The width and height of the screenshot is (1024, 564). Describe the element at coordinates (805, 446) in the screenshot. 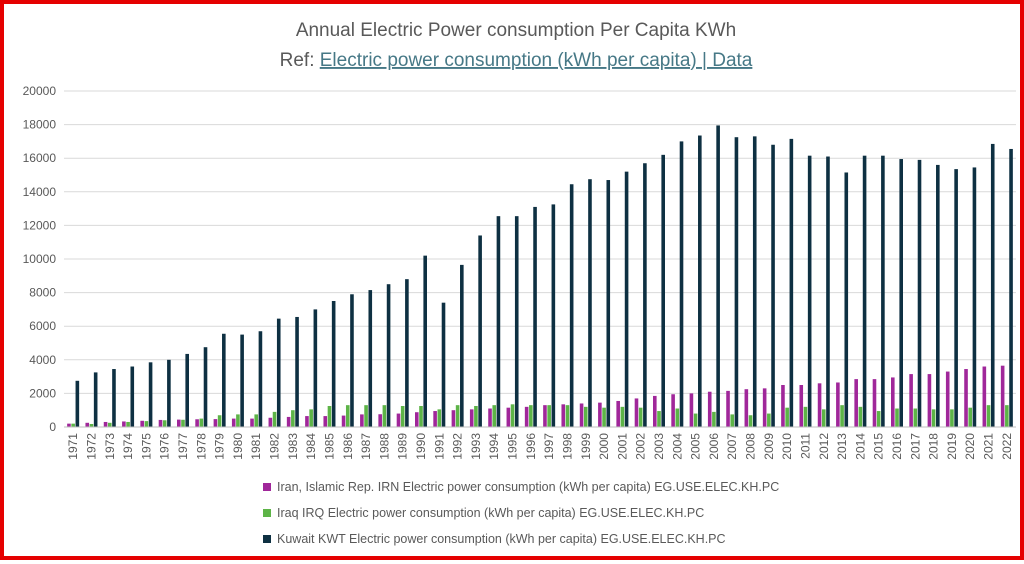

I see `x-tick-label: 2011` at that location.